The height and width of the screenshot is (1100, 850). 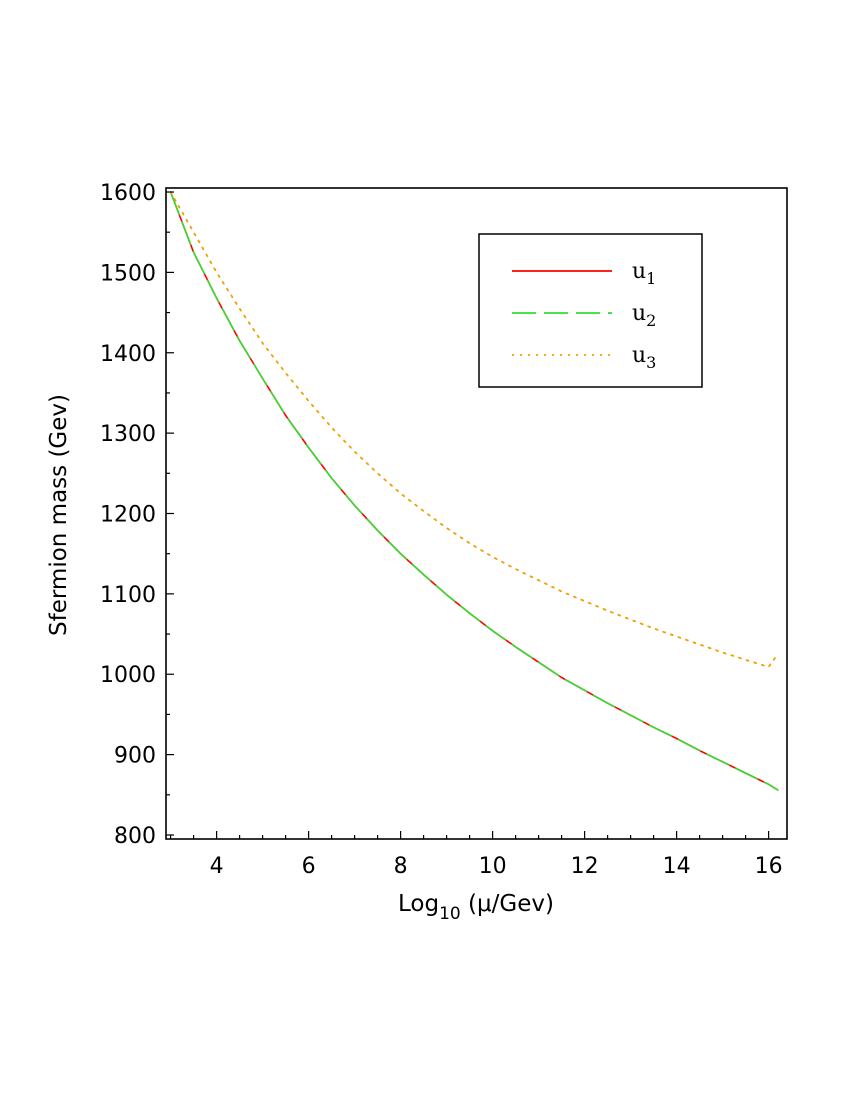 What do you see at coordinates (677, 866) in the screenshot?
I see `x-tick-label: 14` at bounding box center [677, 866].